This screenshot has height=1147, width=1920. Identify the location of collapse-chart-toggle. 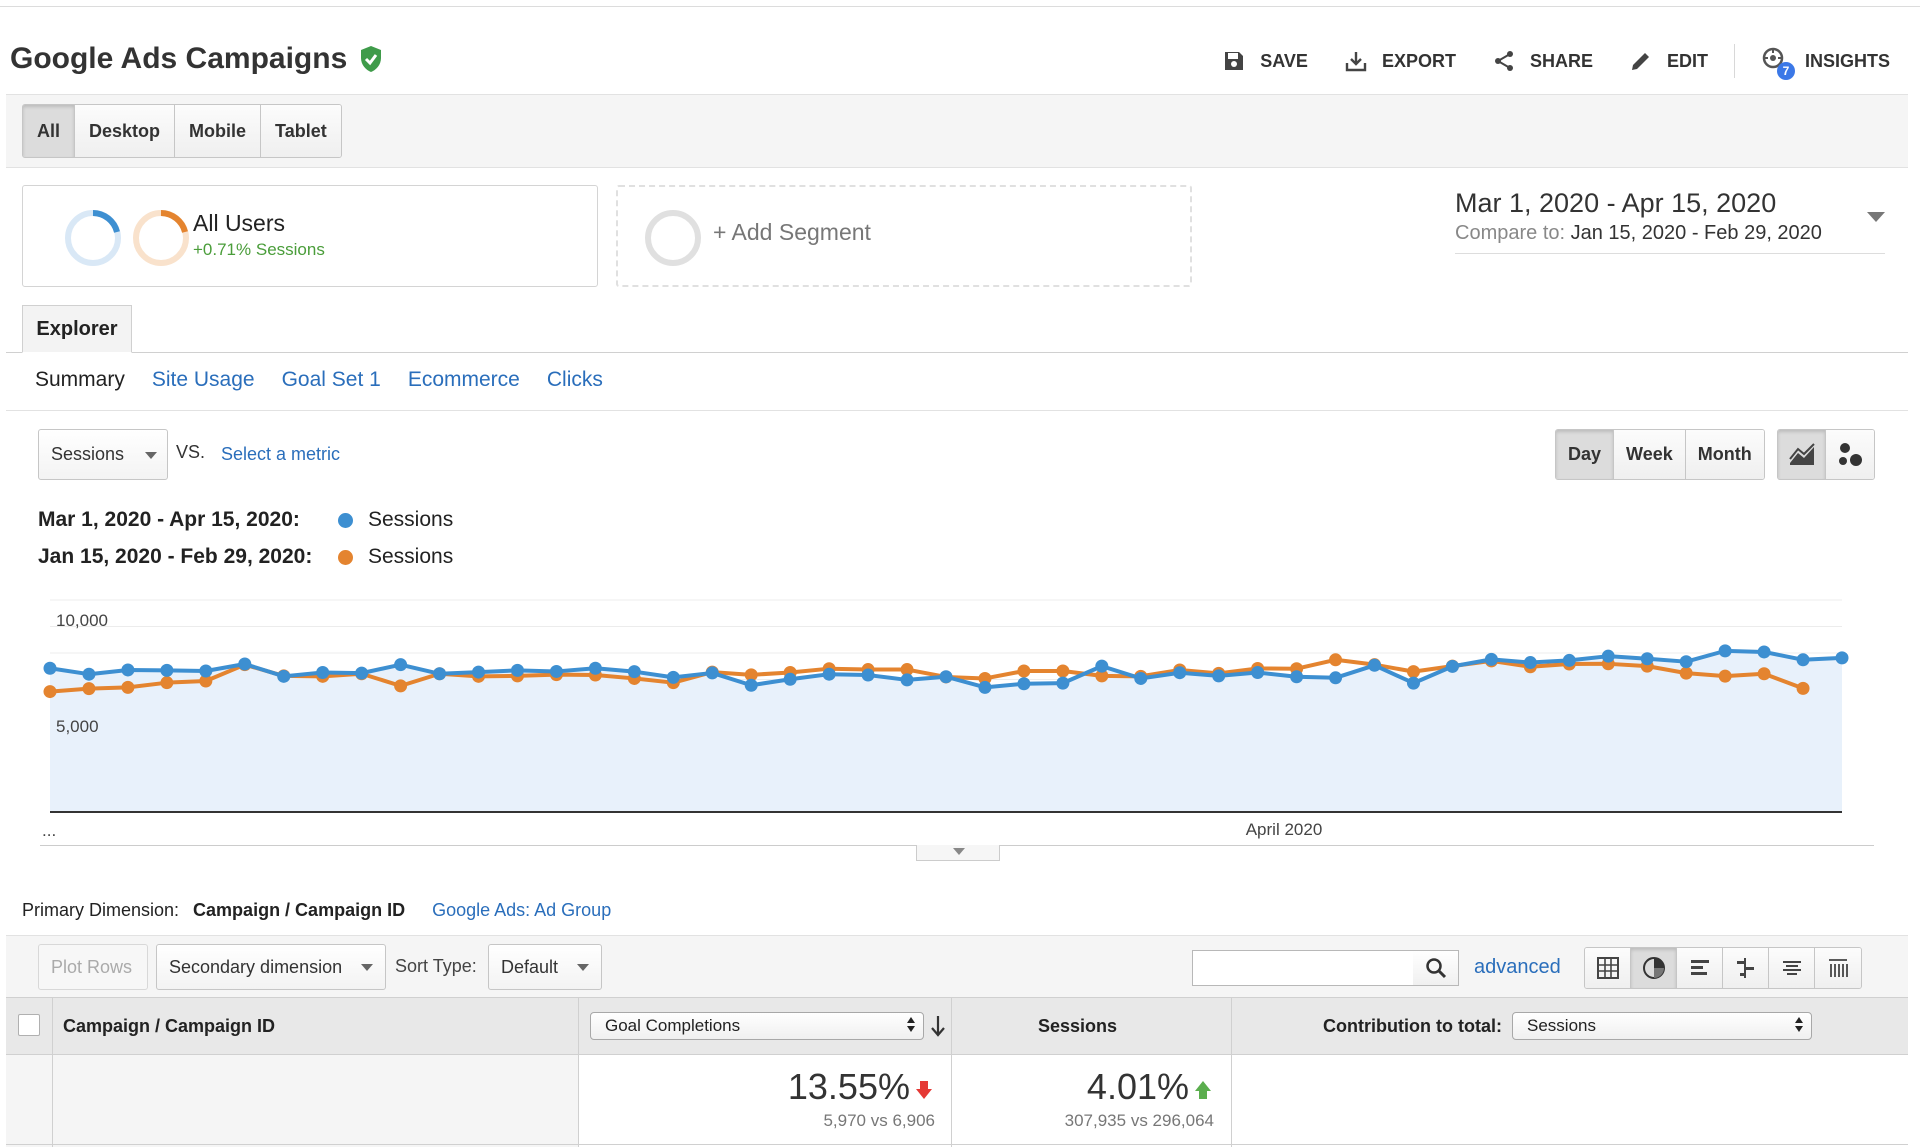
(958, 853).